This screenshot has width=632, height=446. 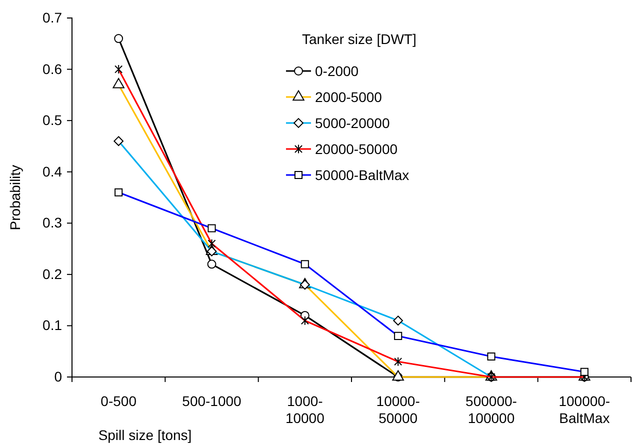 What do you see at coordinates (145, 435) in the screenshot?
I see `x-axis-title: Spill size [tons]` at bounding box center [145, 435].